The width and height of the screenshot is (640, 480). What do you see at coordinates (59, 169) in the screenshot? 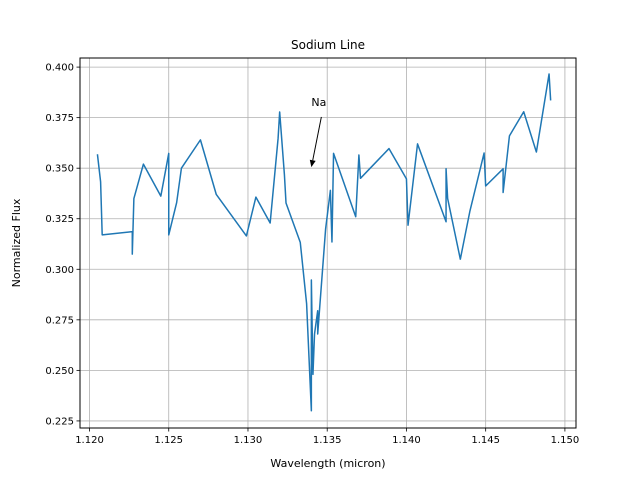
I see `y-tick-label: 0.350` at bounding box center [59, 169].